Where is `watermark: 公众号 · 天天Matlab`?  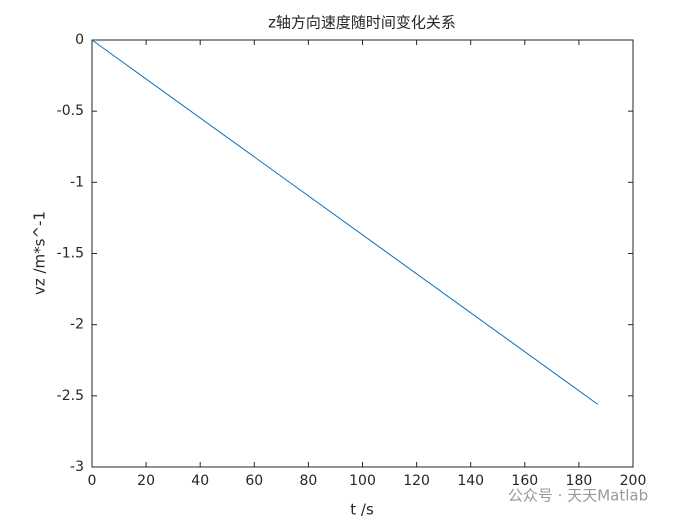
watermark: 公众号 · 天天Matlab is located at coordinates (578, 496).